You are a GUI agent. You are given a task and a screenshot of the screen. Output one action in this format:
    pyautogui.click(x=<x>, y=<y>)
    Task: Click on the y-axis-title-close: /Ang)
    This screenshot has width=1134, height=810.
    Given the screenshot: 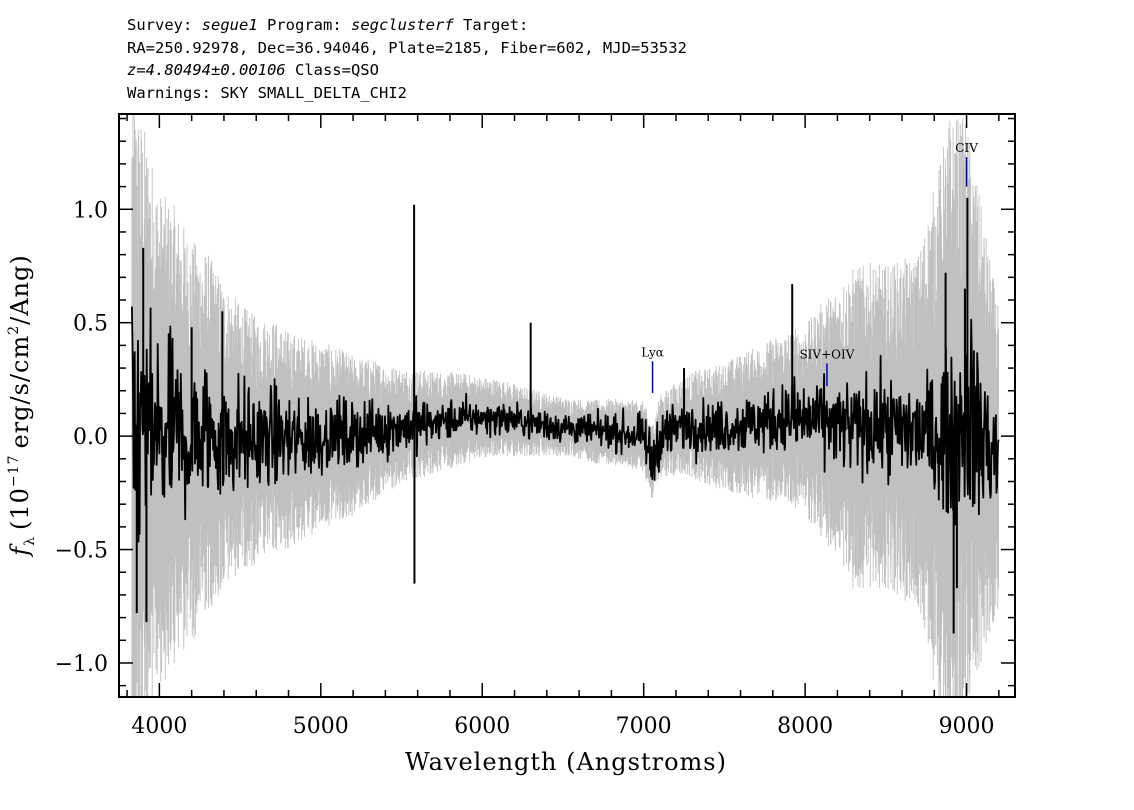 What is the action you would take?
    pyautogui.click(x=20, y=289)
    